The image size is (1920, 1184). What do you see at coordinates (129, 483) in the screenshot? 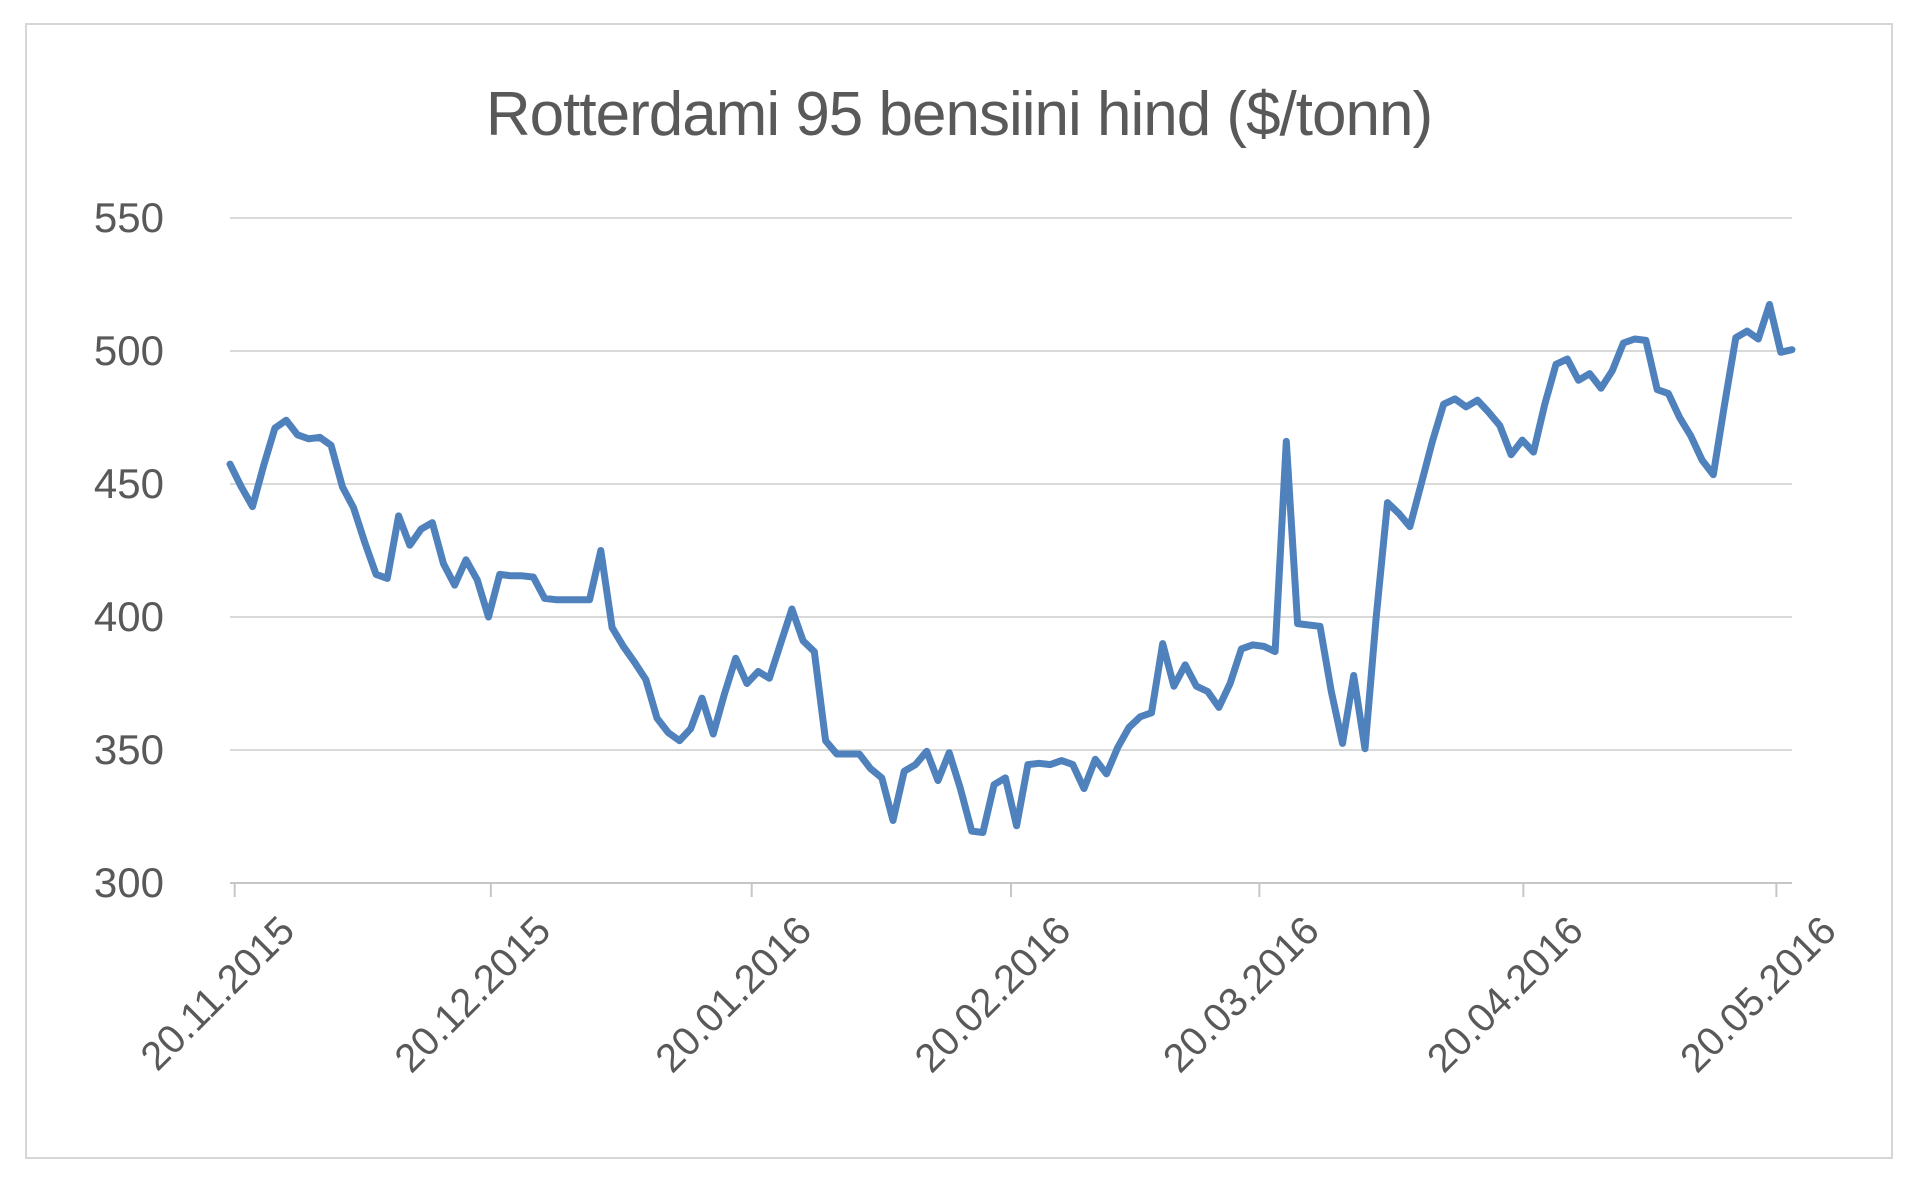
I see `y-axis-label: 450` at bounding box center [129, 483].